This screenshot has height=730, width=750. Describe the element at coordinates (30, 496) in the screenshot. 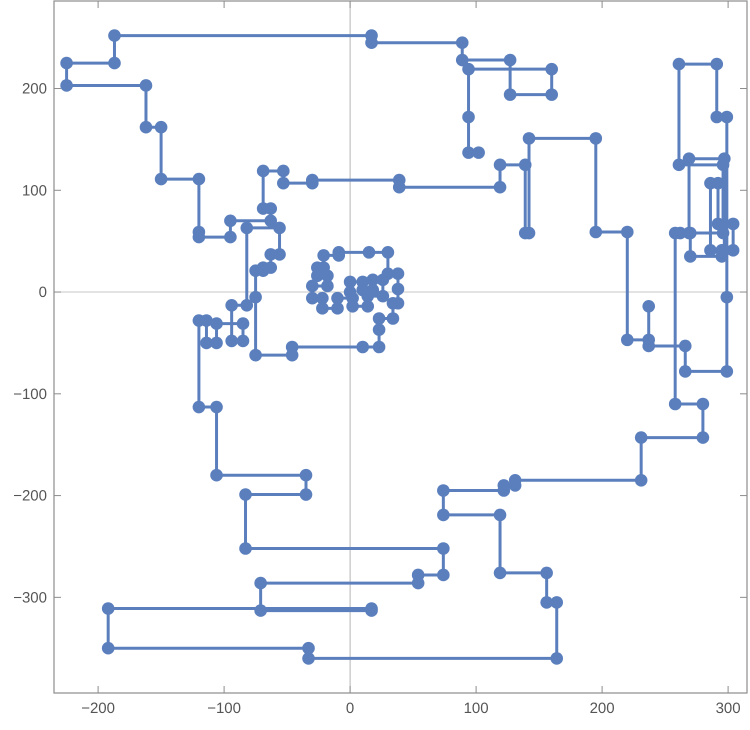

I see `y-tick-label: −200` at that location.